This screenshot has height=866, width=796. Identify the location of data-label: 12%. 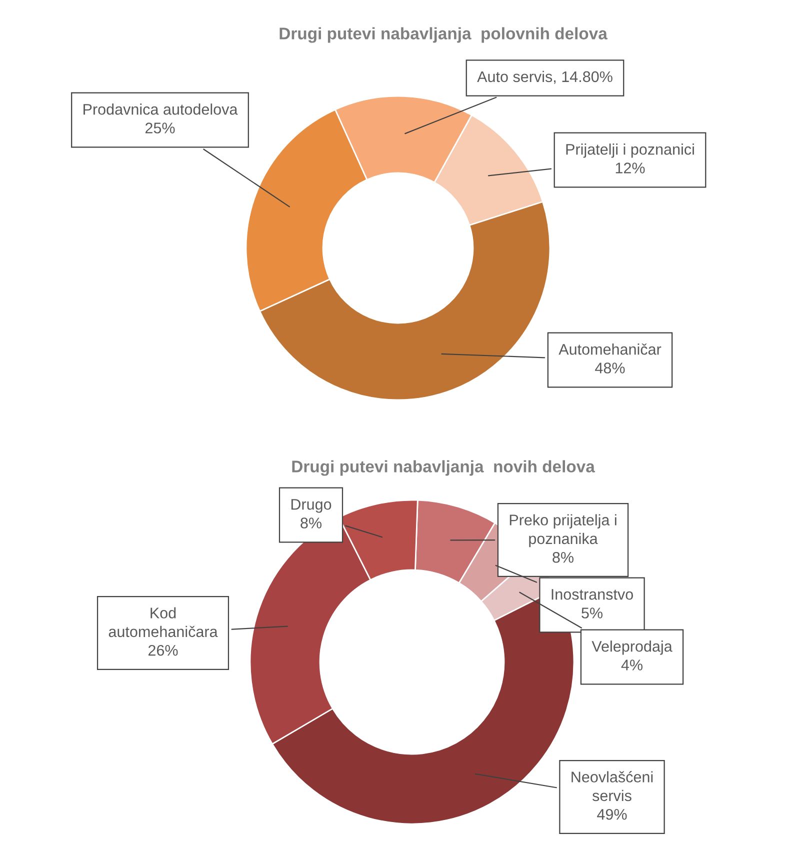
(630, 168).